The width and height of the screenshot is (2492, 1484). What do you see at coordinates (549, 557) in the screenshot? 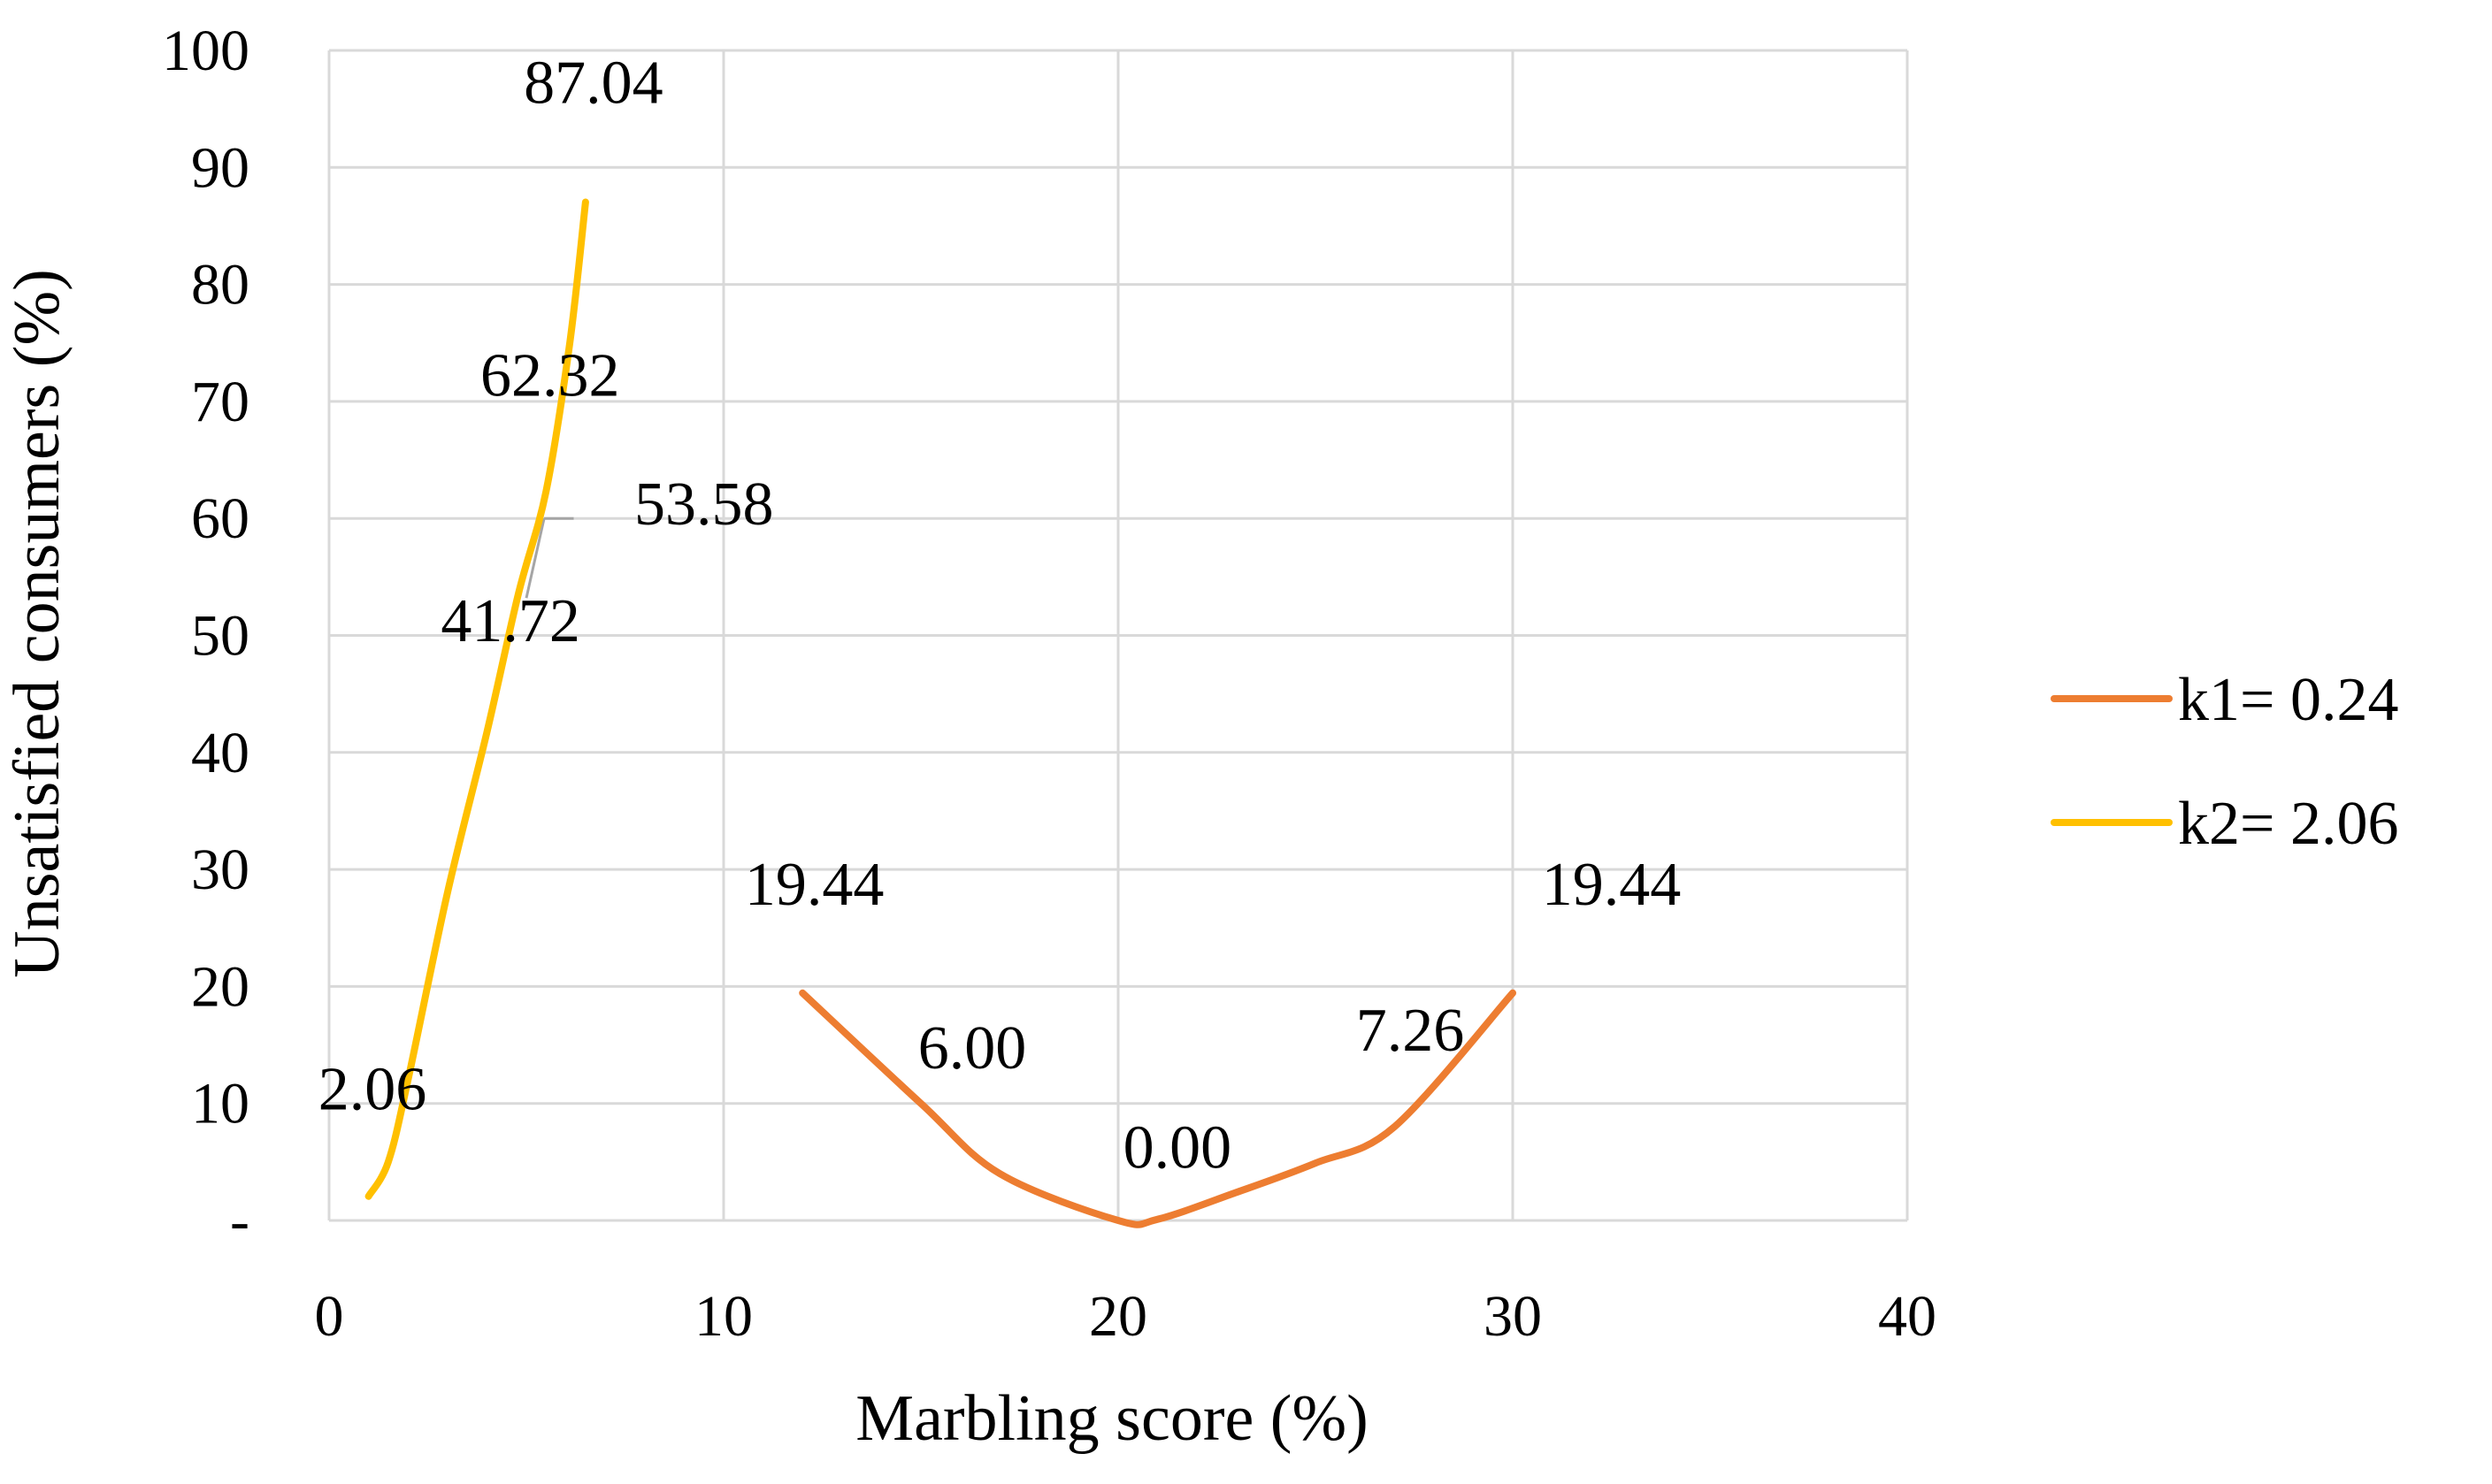
I see `leader-lines` at bounding box center [549, 557].